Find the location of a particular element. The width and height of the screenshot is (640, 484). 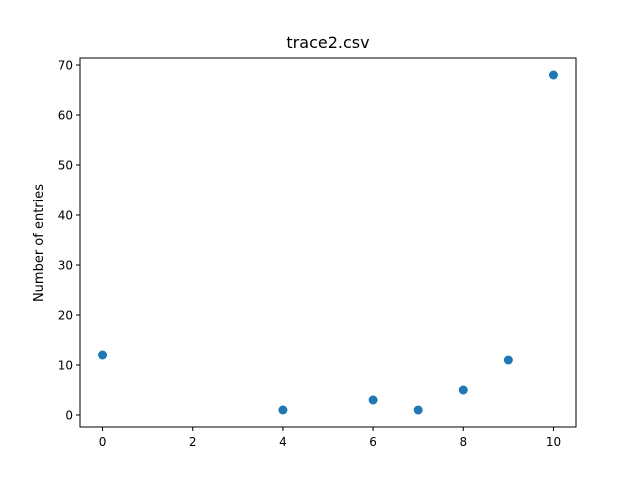

y-tick-label: 50 is located at coordinates (65, 166).